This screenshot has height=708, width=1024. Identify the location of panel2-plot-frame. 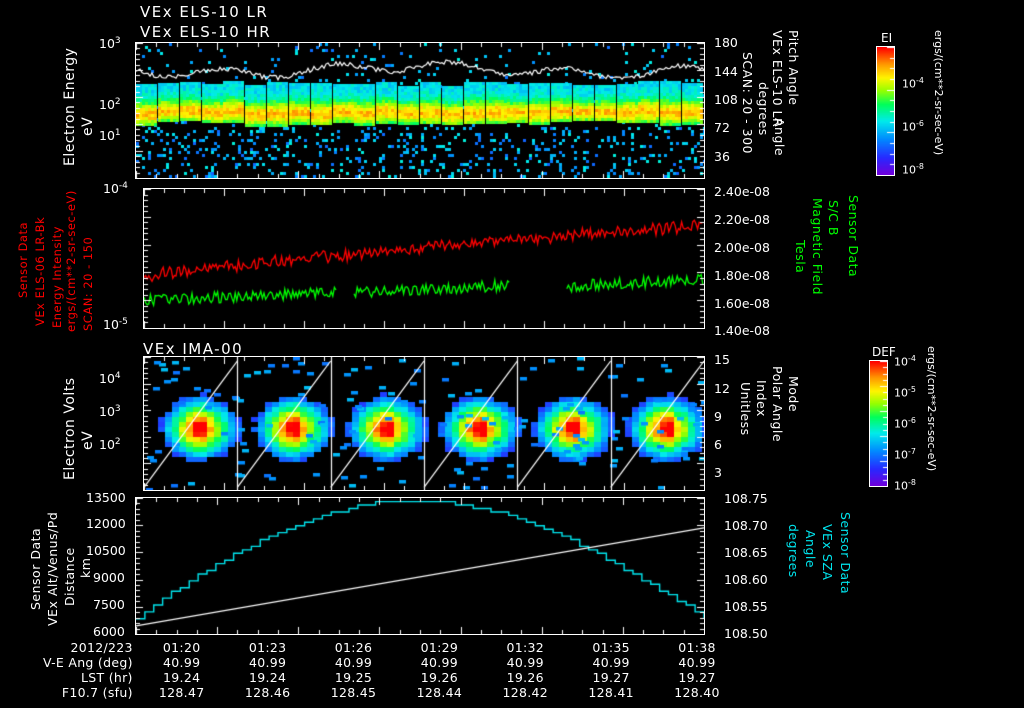
(424, 258).